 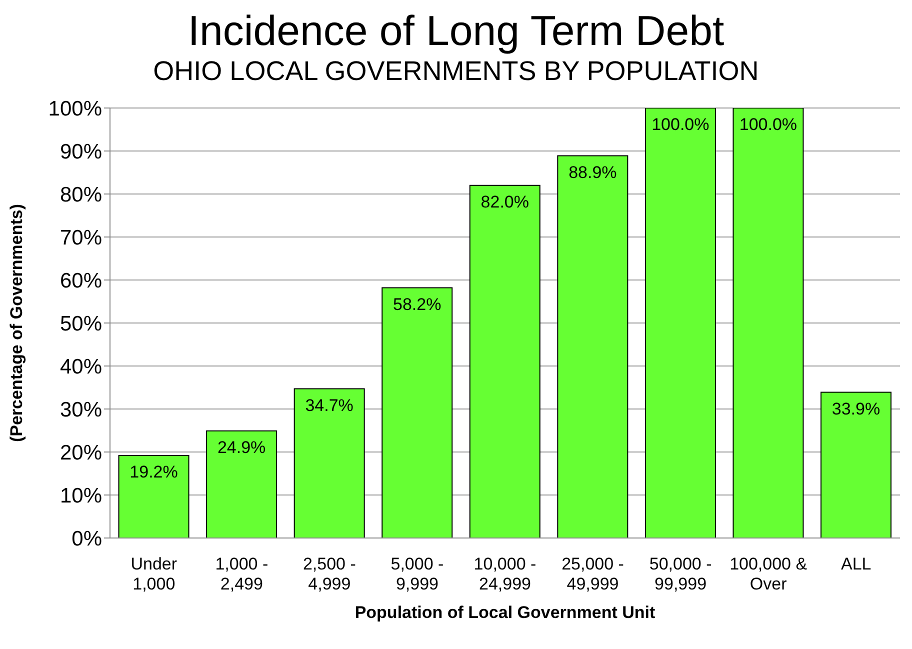 What do you see at coordinates (856, 564) in the screenshot?
I see `x-tick-label: ALL` at bounding box center [856, 564].